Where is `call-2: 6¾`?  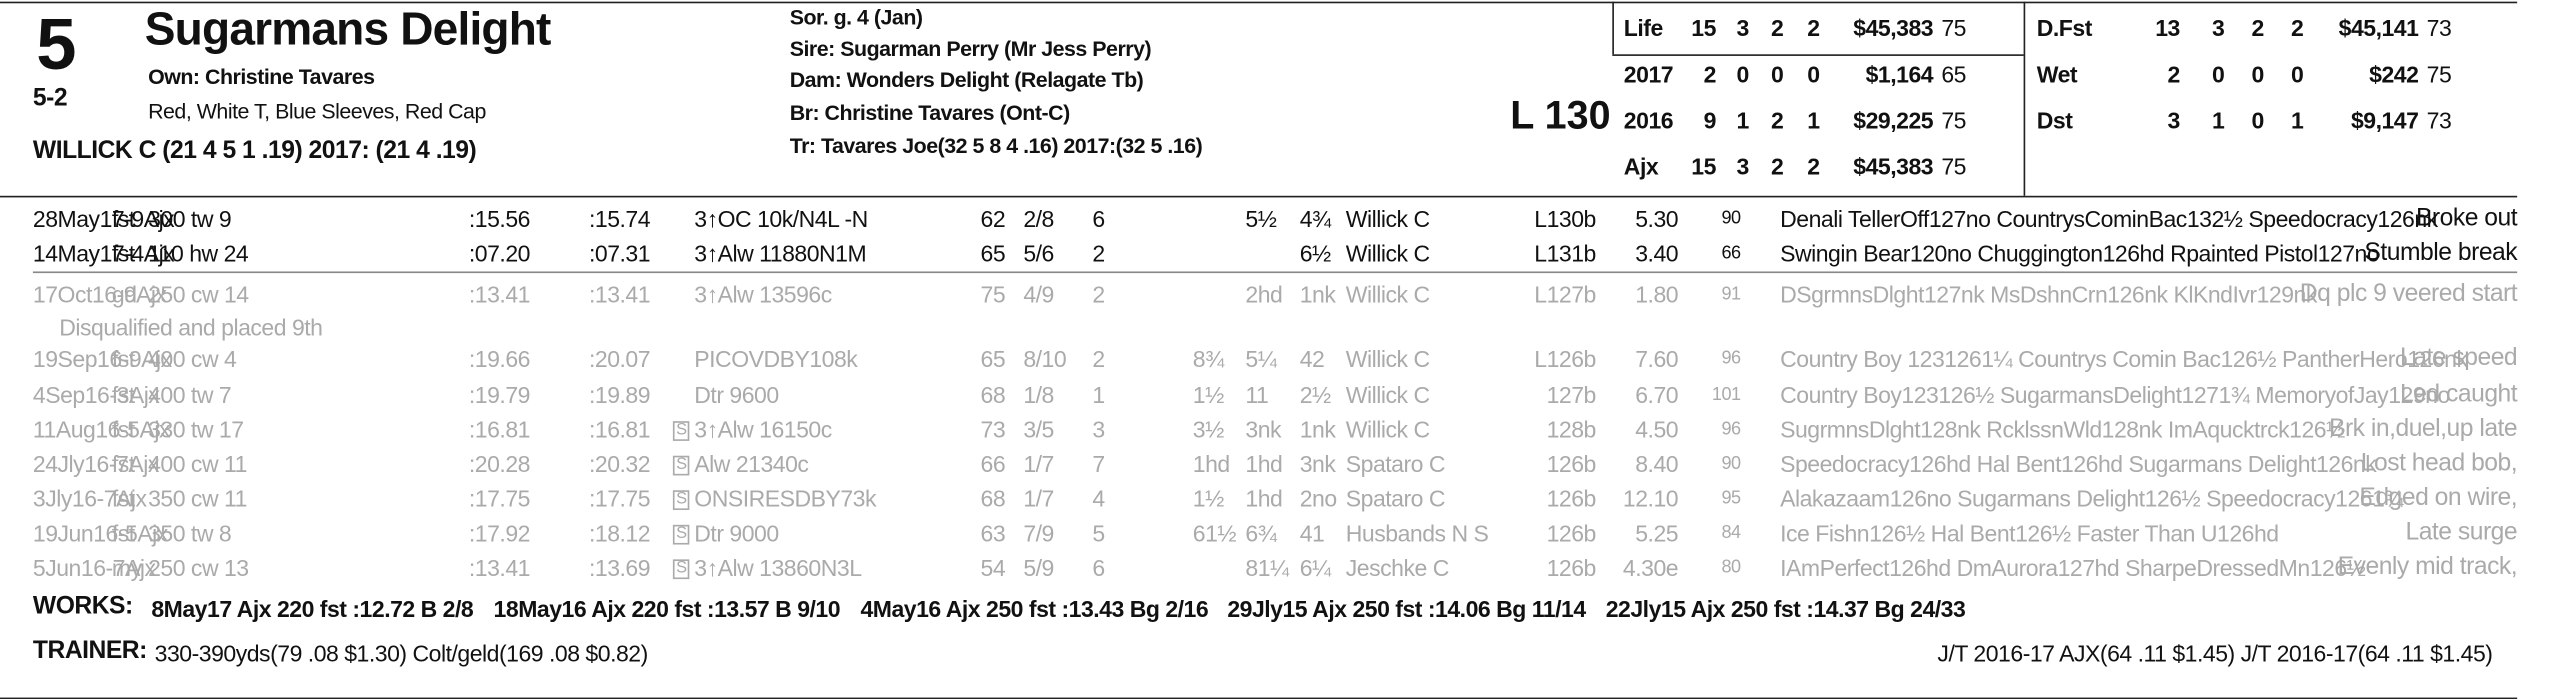 call-2: 6¾ is located at coordinates (1261, 533).